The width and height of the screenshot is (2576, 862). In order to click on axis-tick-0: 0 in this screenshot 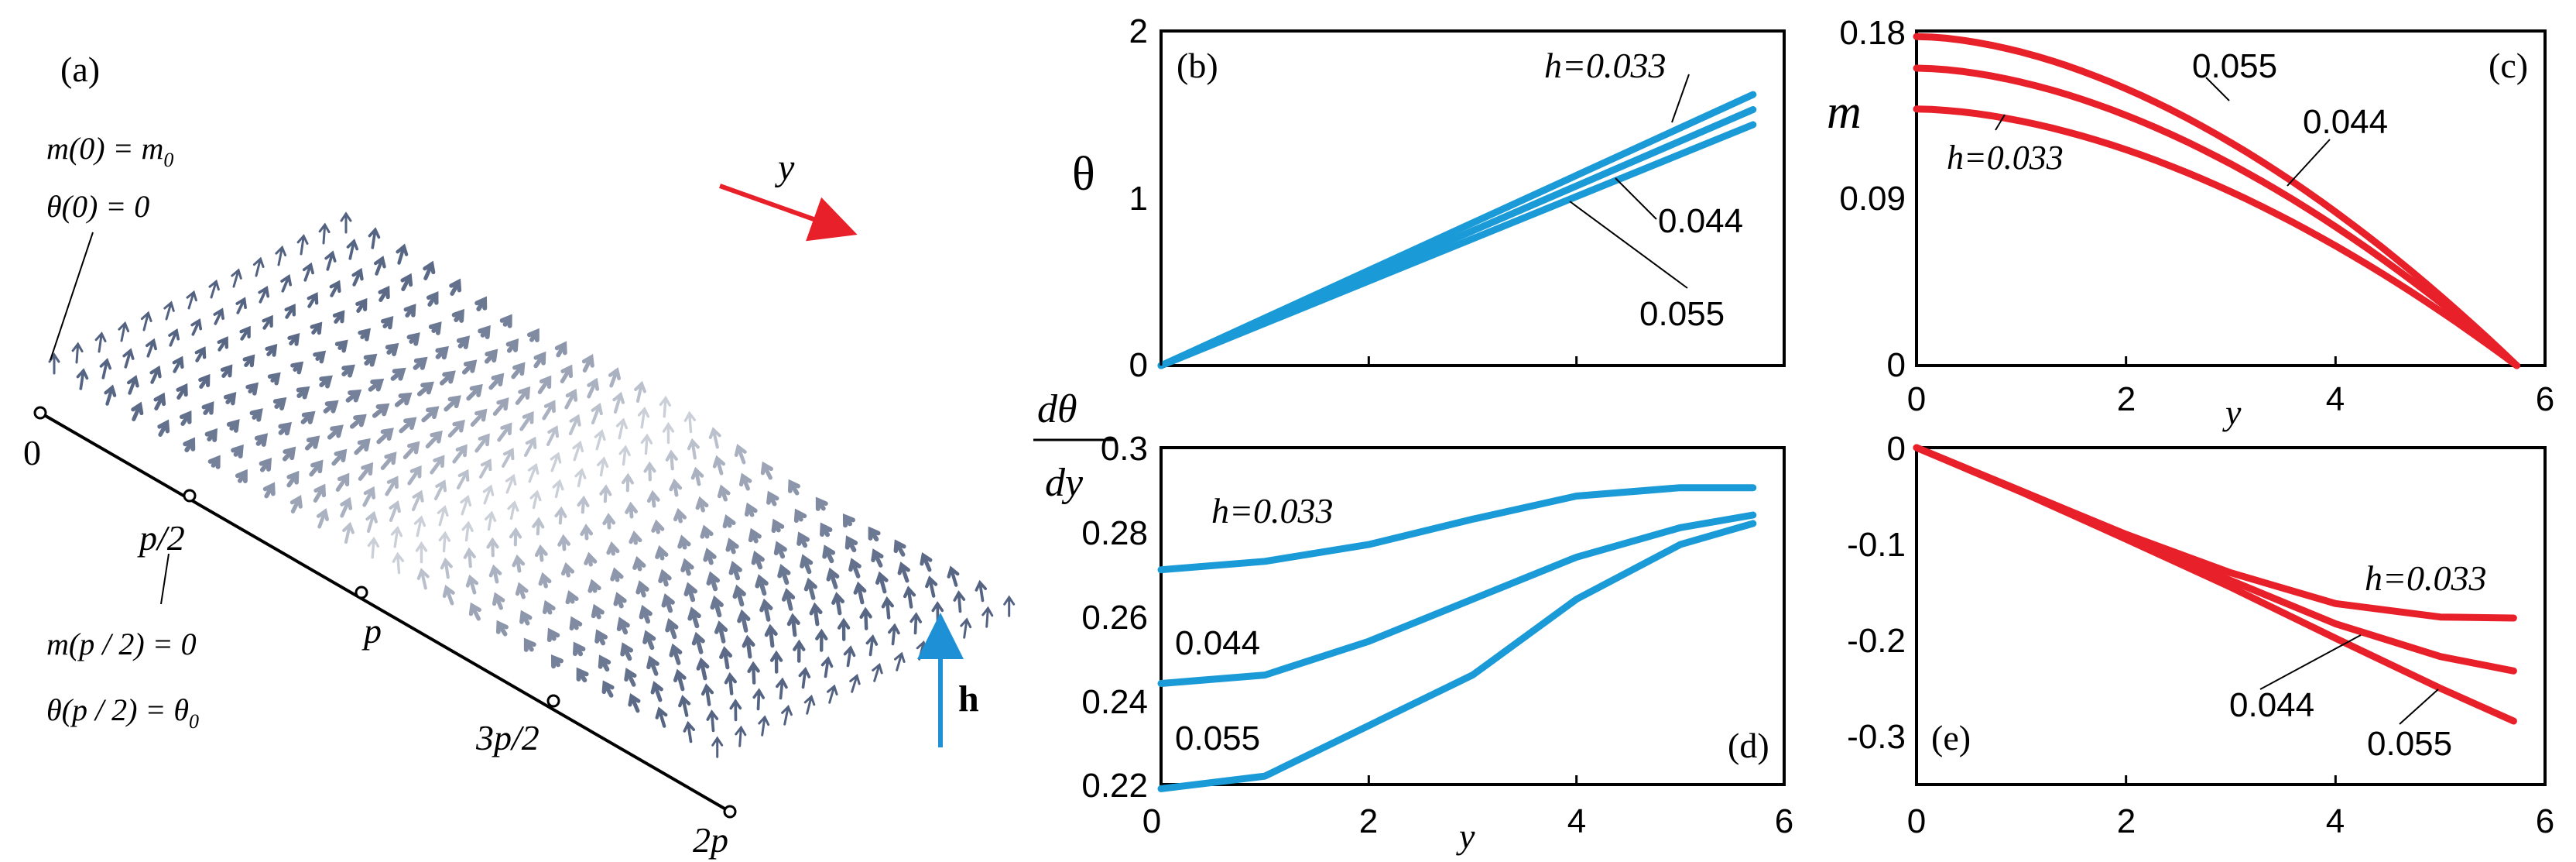, I will do `click(32, 452)`.